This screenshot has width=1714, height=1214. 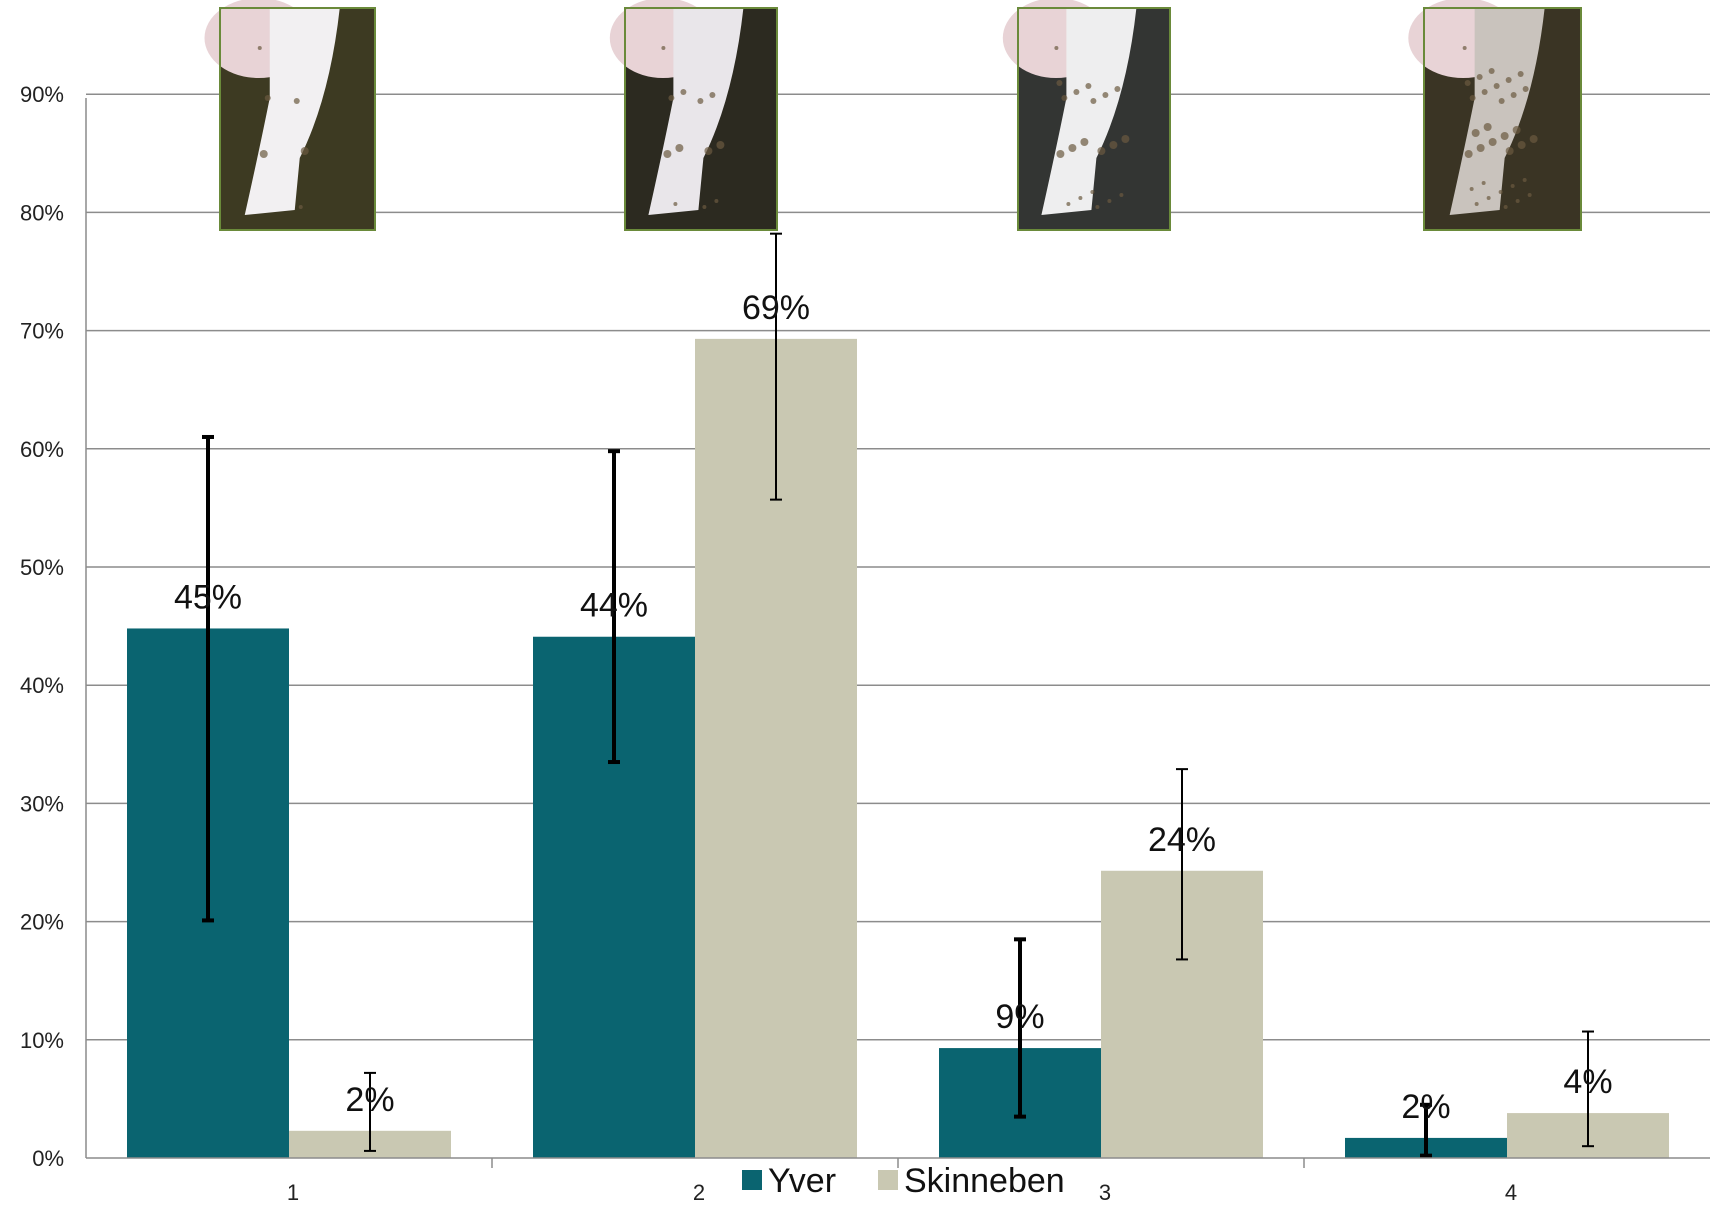 I want to click on x-tick-label: 2, so click(x=699, y=1192).